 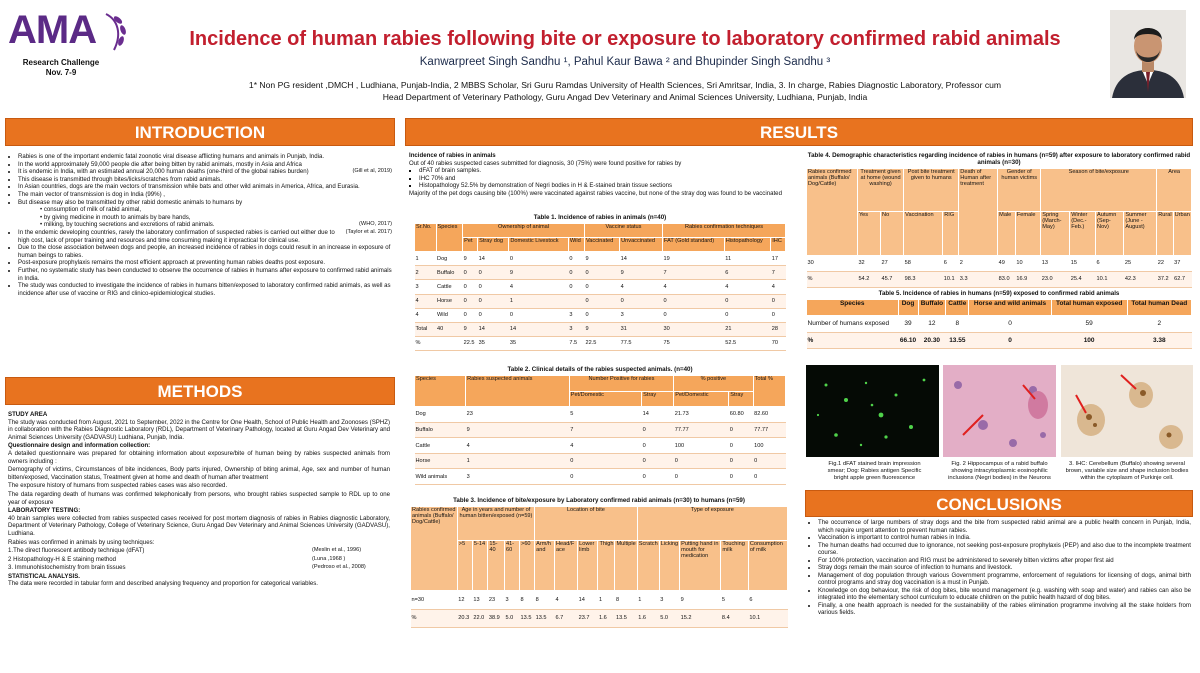 I want to click on sub-bullet: consumption of milk of rabid animal,, so click(x=216, y=210).